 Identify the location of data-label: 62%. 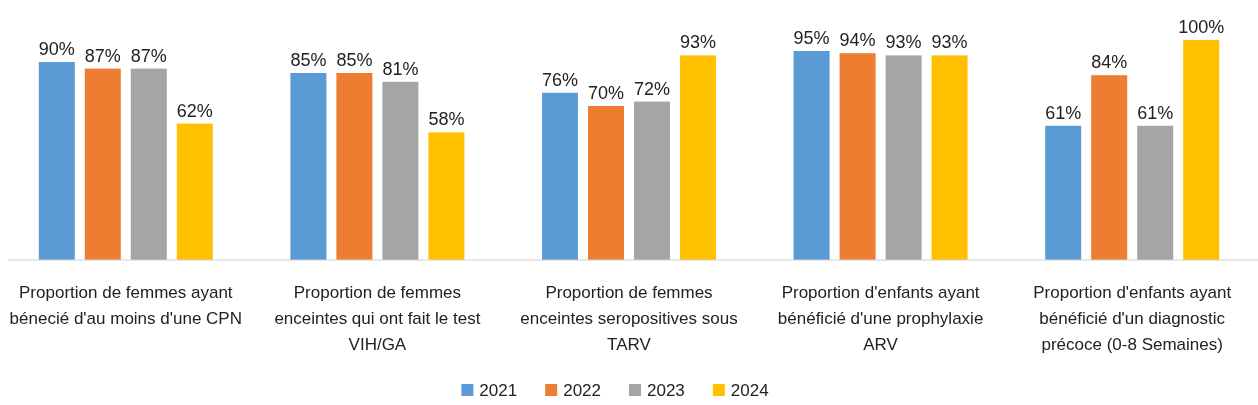
(194, 110).